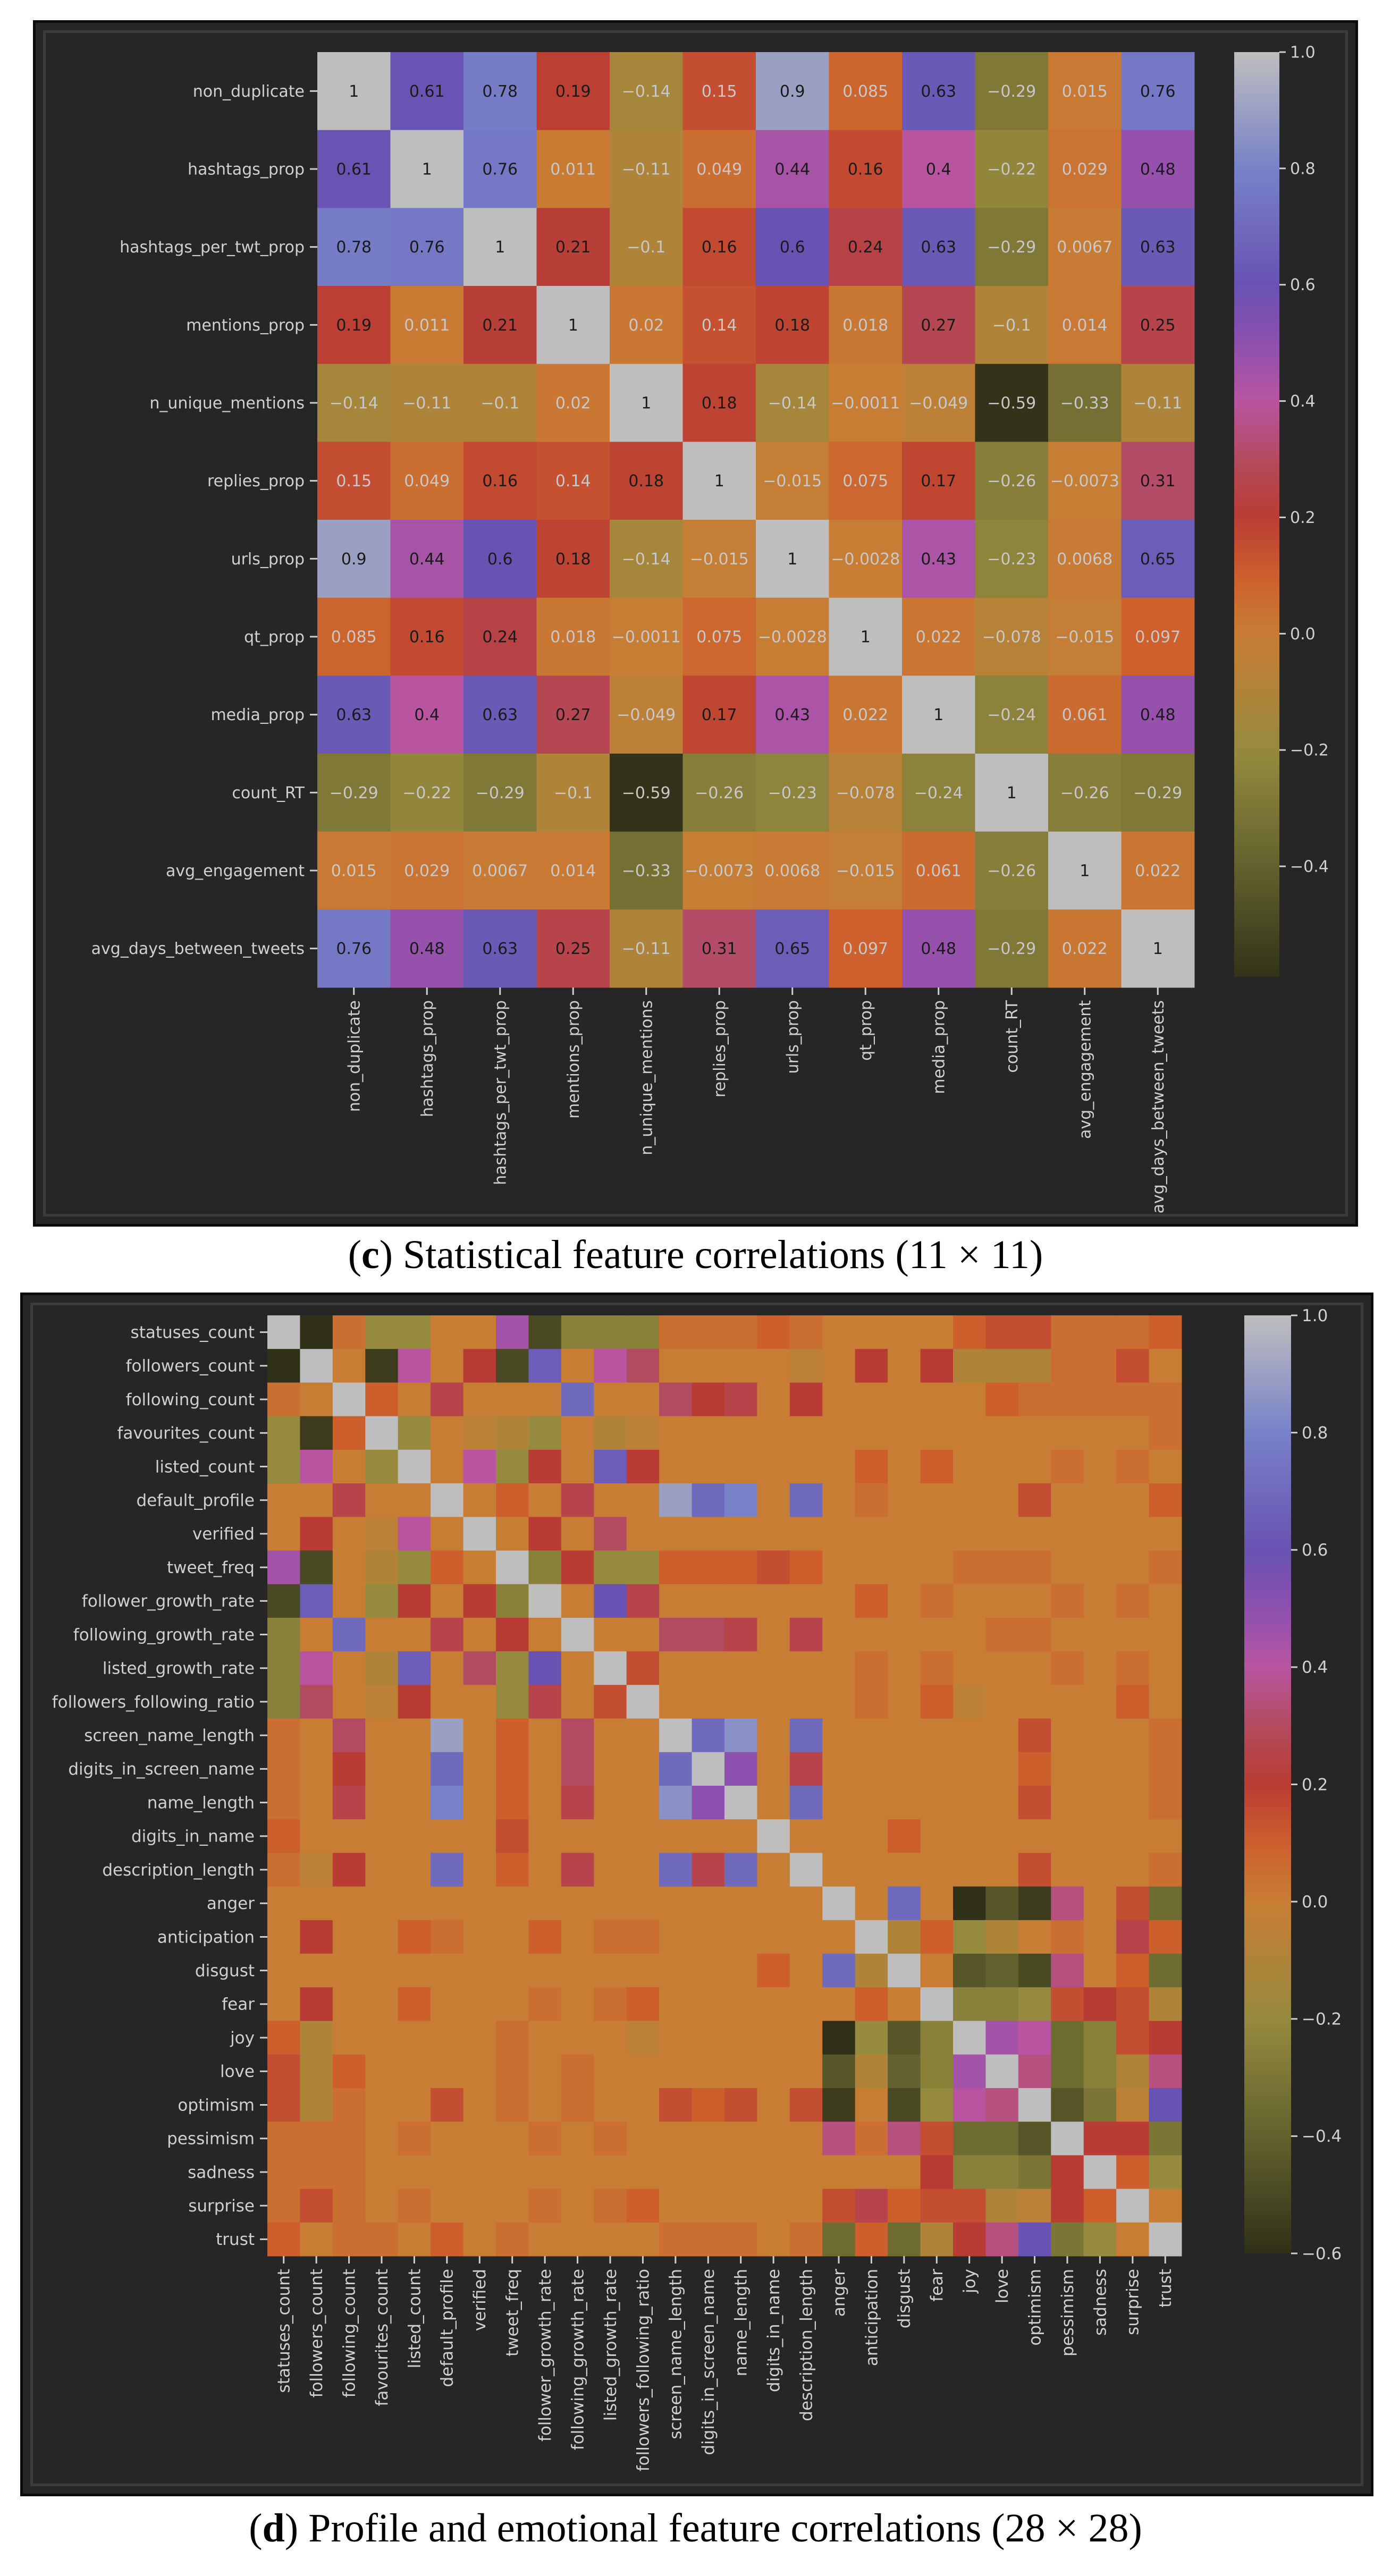 This screenshot has height=2576, width=1391. What do you see at coordinates (1084, 637) in the screenshot?
I see `heatmap-c-cell-label: −0.015` at bounding box center [1084, 637].